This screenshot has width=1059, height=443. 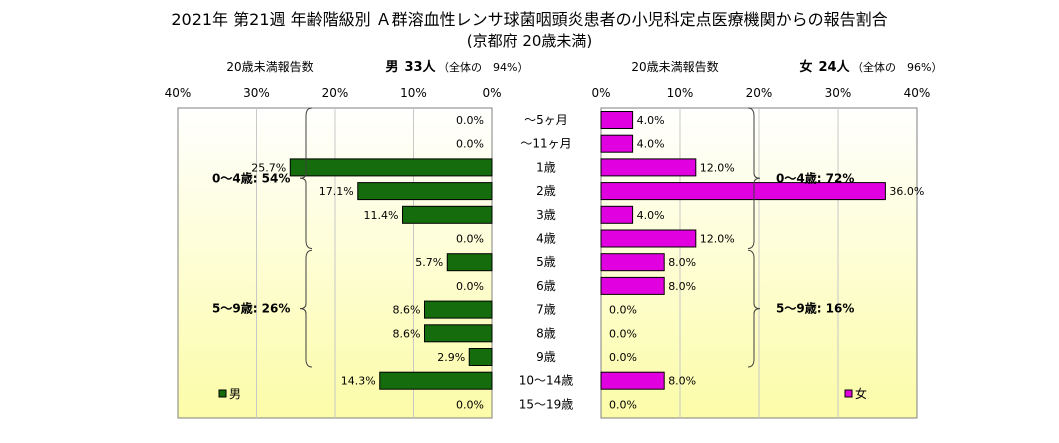 What do you see at coordinates (917, 93) in the screenshot?
I see `female-tick-label: 40%` at bounding box center [917, 93].